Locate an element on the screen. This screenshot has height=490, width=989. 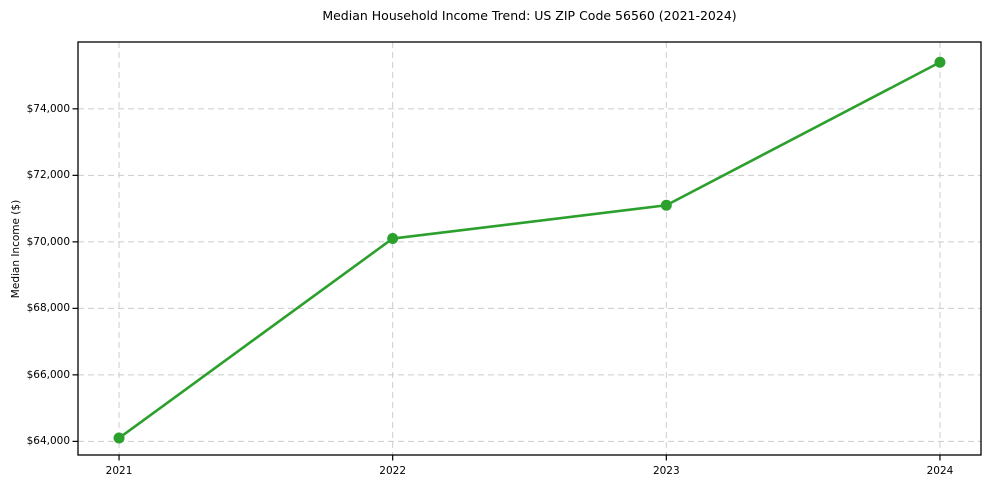
y-tick-label: $74,000 is located at coordinates (48, 108).